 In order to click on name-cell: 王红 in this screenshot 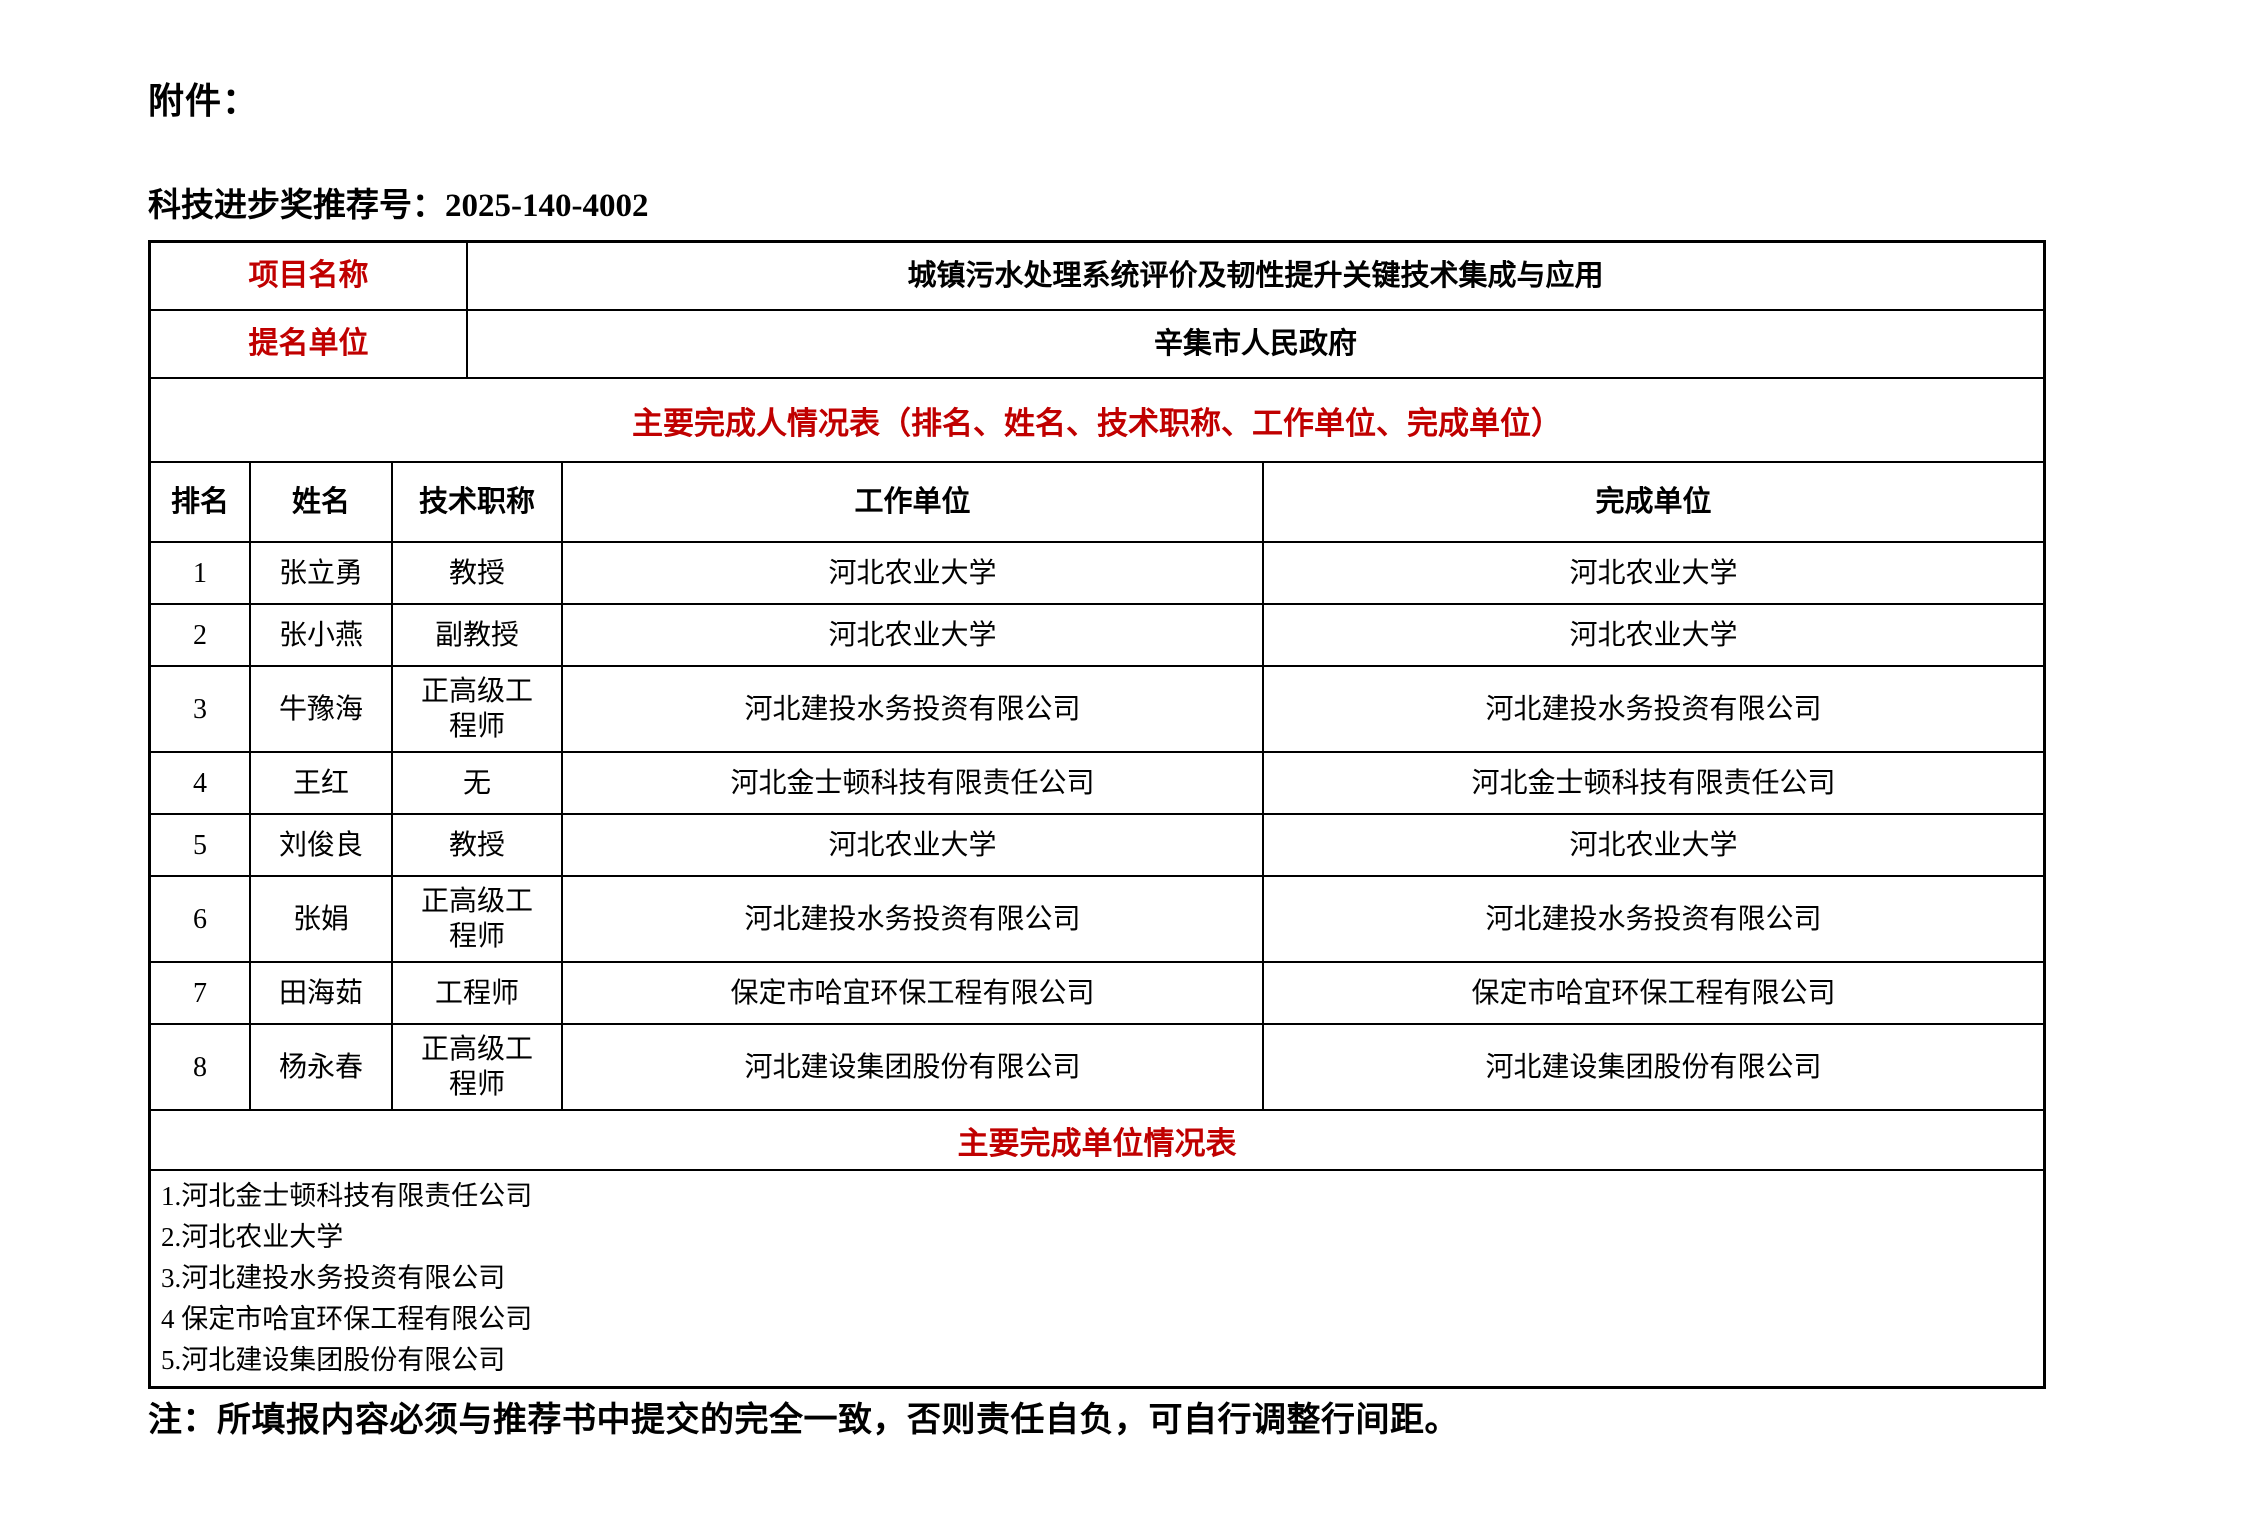, I will do `click(322, 783)`.